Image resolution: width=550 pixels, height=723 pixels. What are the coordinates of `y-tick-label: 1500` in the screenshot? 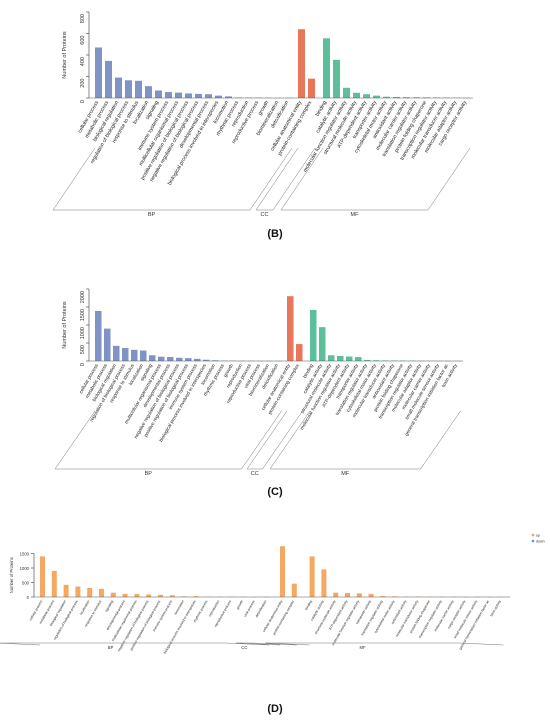 It's located at (83, 315).